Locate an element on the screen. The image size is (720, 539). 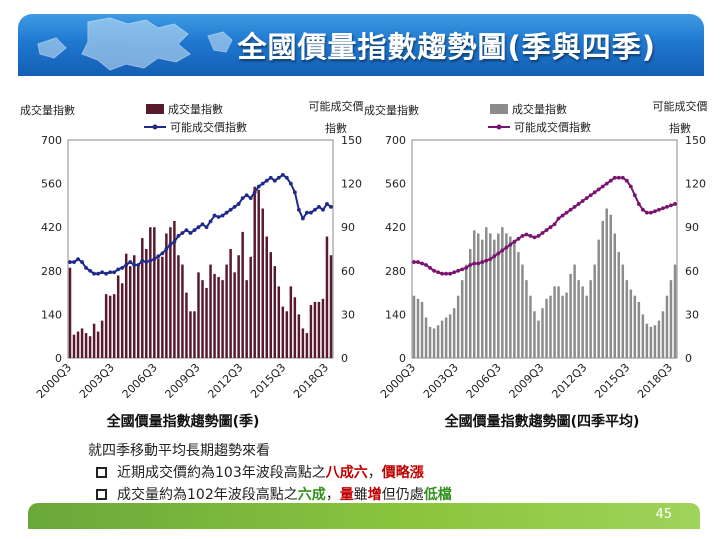
x-tick-label: 2015Q3 is located at coordinates (612, 381).